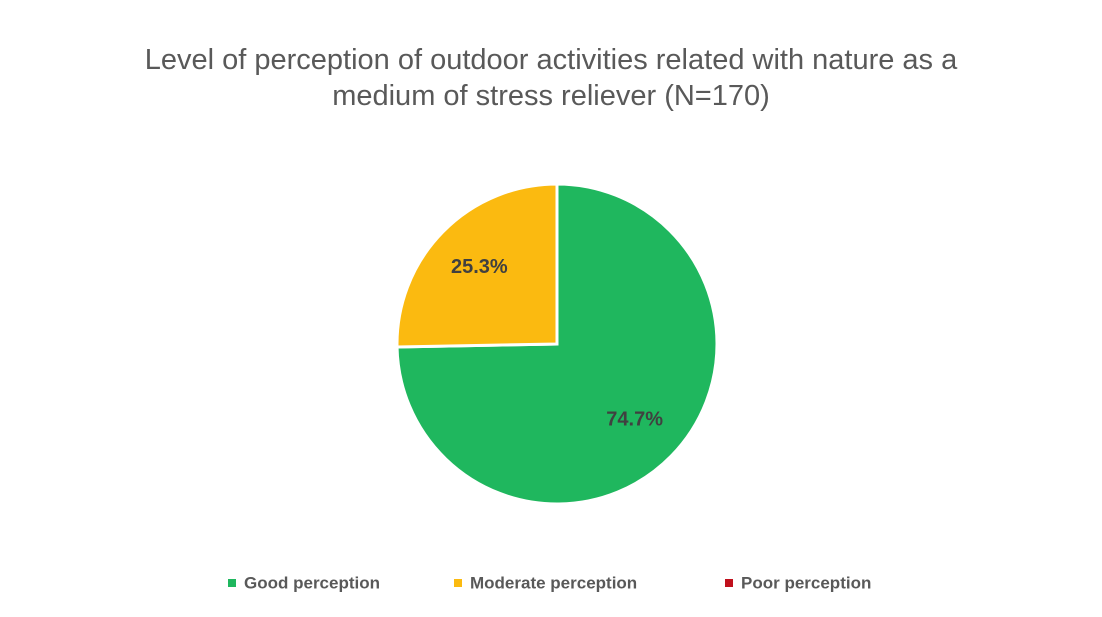  I want to click on legend-label: Poor perception, so click(806, 582).